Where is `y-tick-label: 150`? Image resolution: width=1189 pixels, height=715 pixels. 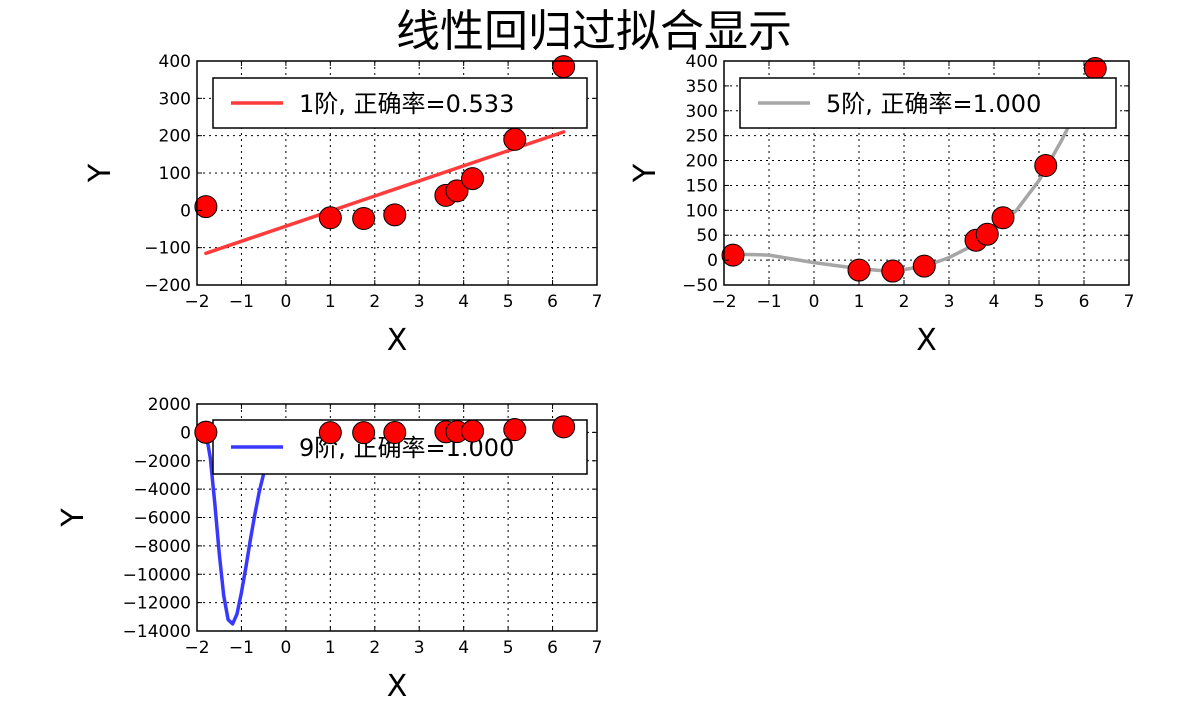 y-tick-label: 150 is located at coordinates (702, 186).